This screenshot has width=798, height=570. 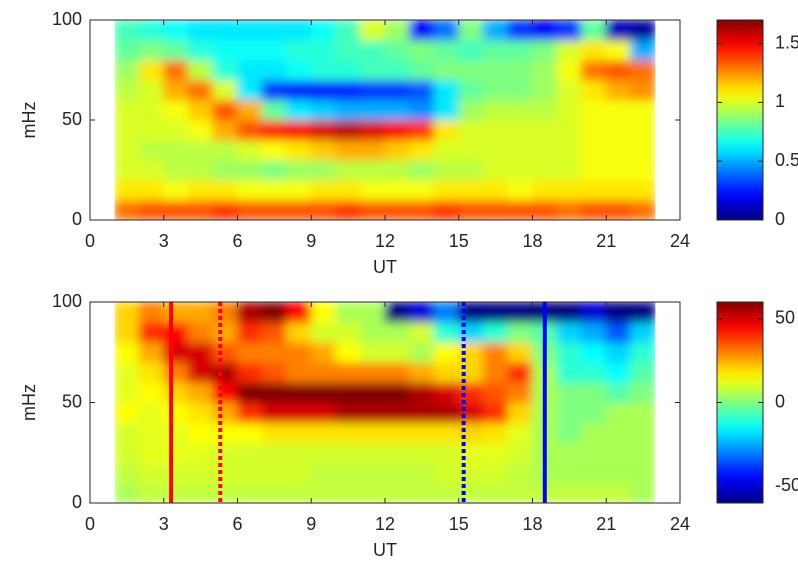 What do you see at coordinates (29, 120) in the screenshot?
I see `y-axis-label: mHz` at bounding box center [29, 120].